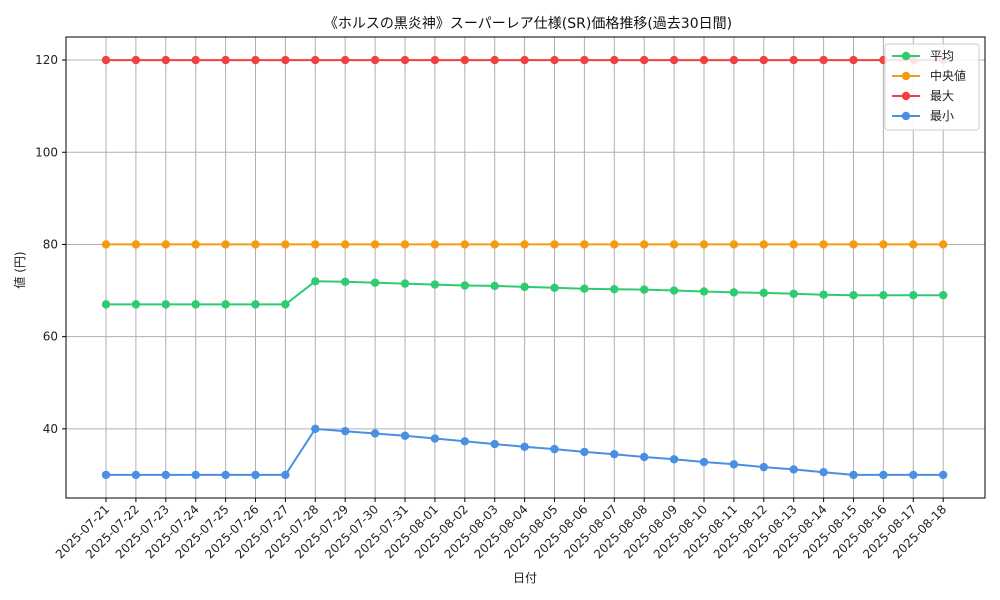  Describe the element at coordinates (524, 293) in the screenshot. I see `series-平均` at that location.